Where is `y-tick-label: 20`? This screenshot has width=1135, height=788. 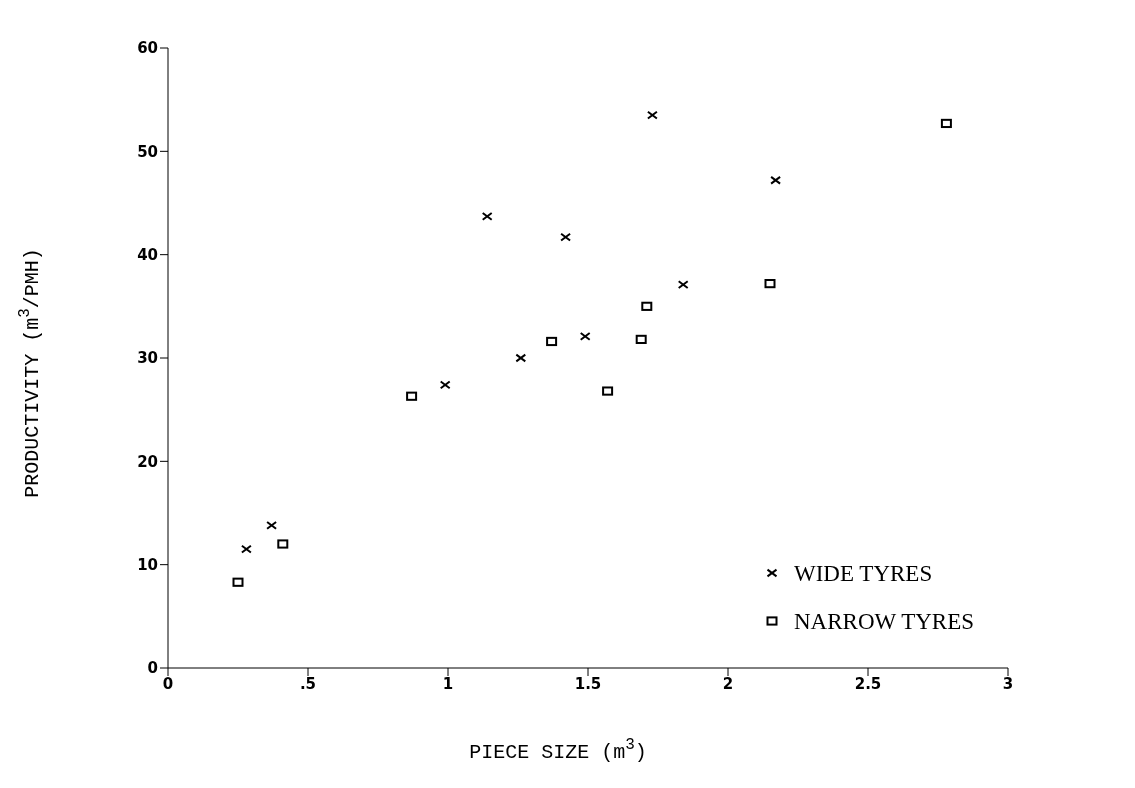 y-tick-label: 20 is located at coordinates (147, 461).